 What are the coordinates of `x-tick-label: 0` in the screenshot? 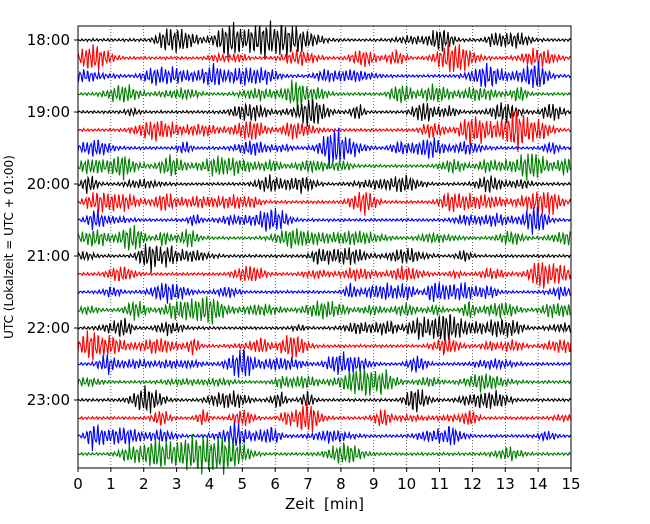 It's located at (78, 484).